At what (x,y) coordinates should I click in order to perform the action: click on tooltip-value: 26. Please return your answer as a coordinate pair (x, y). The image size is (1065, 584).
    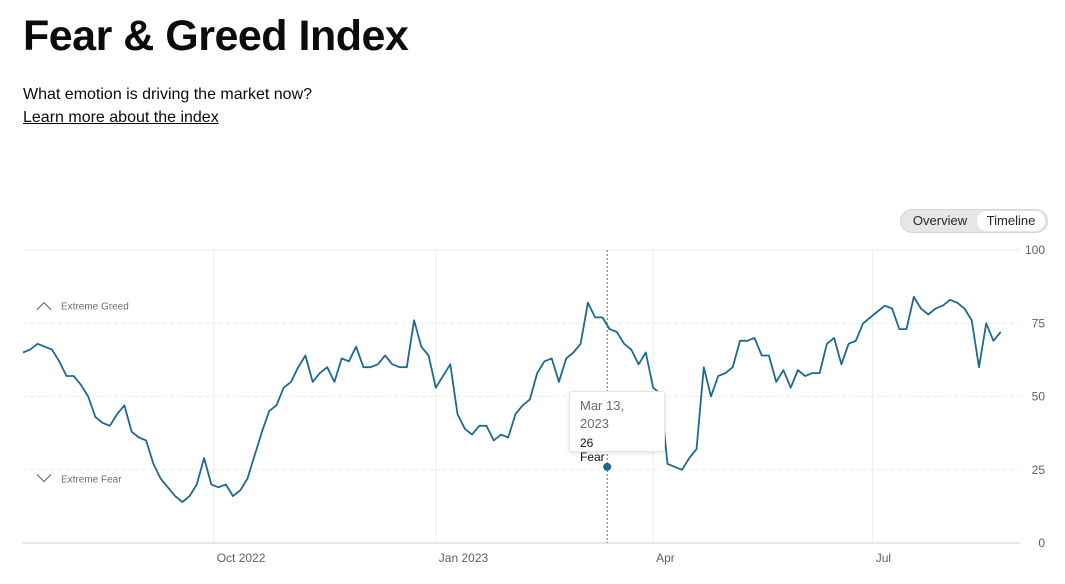
    Looking at the image, I should click on (587, 443).